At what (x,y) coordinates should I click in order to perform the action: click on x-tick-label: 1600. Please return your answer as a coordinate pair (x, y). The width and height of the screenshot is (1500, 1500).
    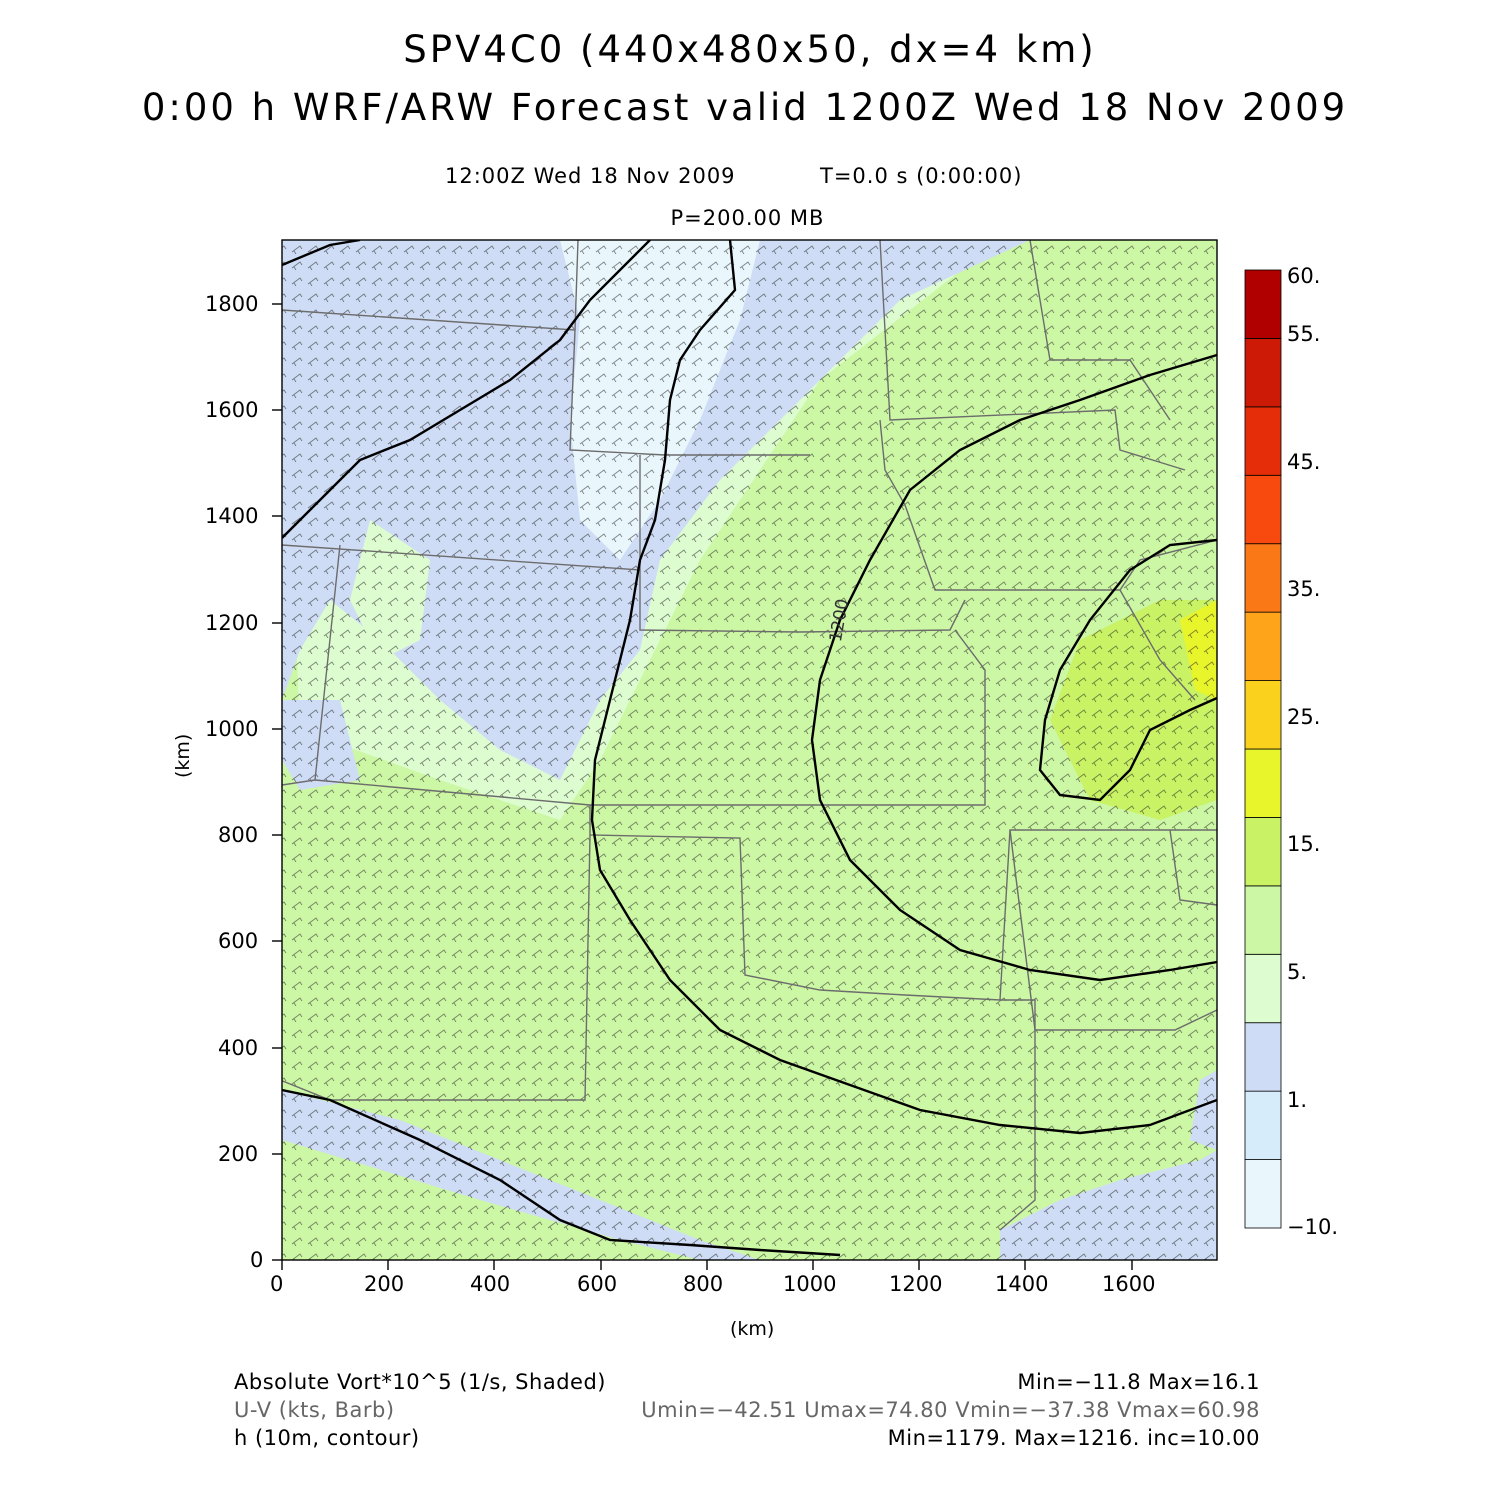
    Looking at the image, I should click on (1129, 1284).